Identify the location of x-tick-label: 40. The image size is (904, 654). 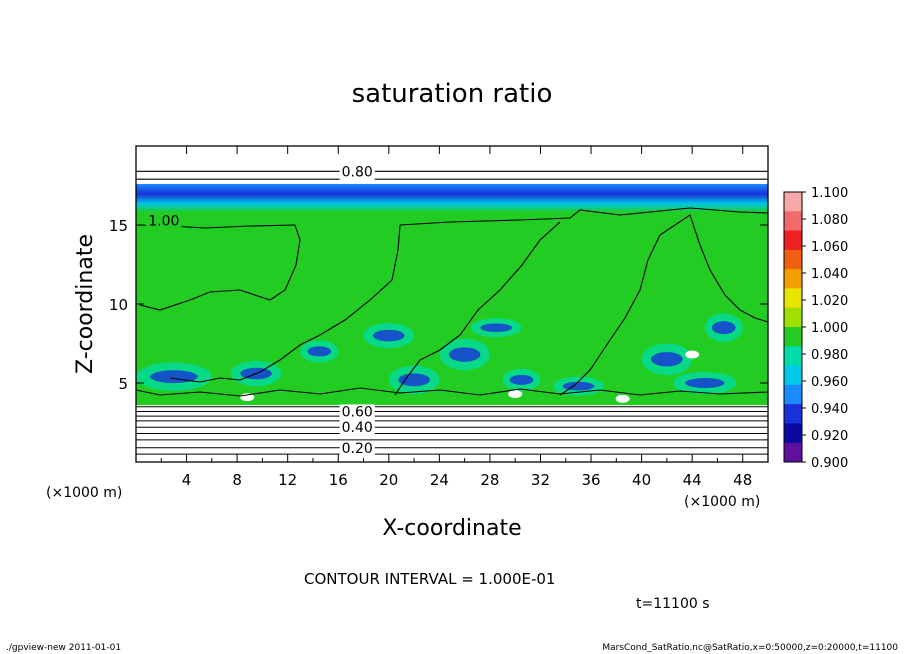
(641, 480).